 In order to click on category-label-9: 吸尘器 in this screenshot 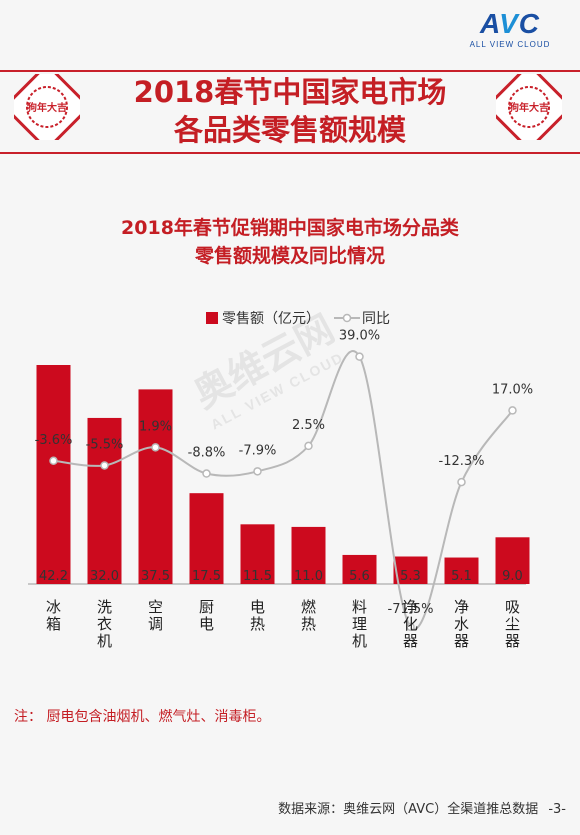, I will do `click(512, 624)`.